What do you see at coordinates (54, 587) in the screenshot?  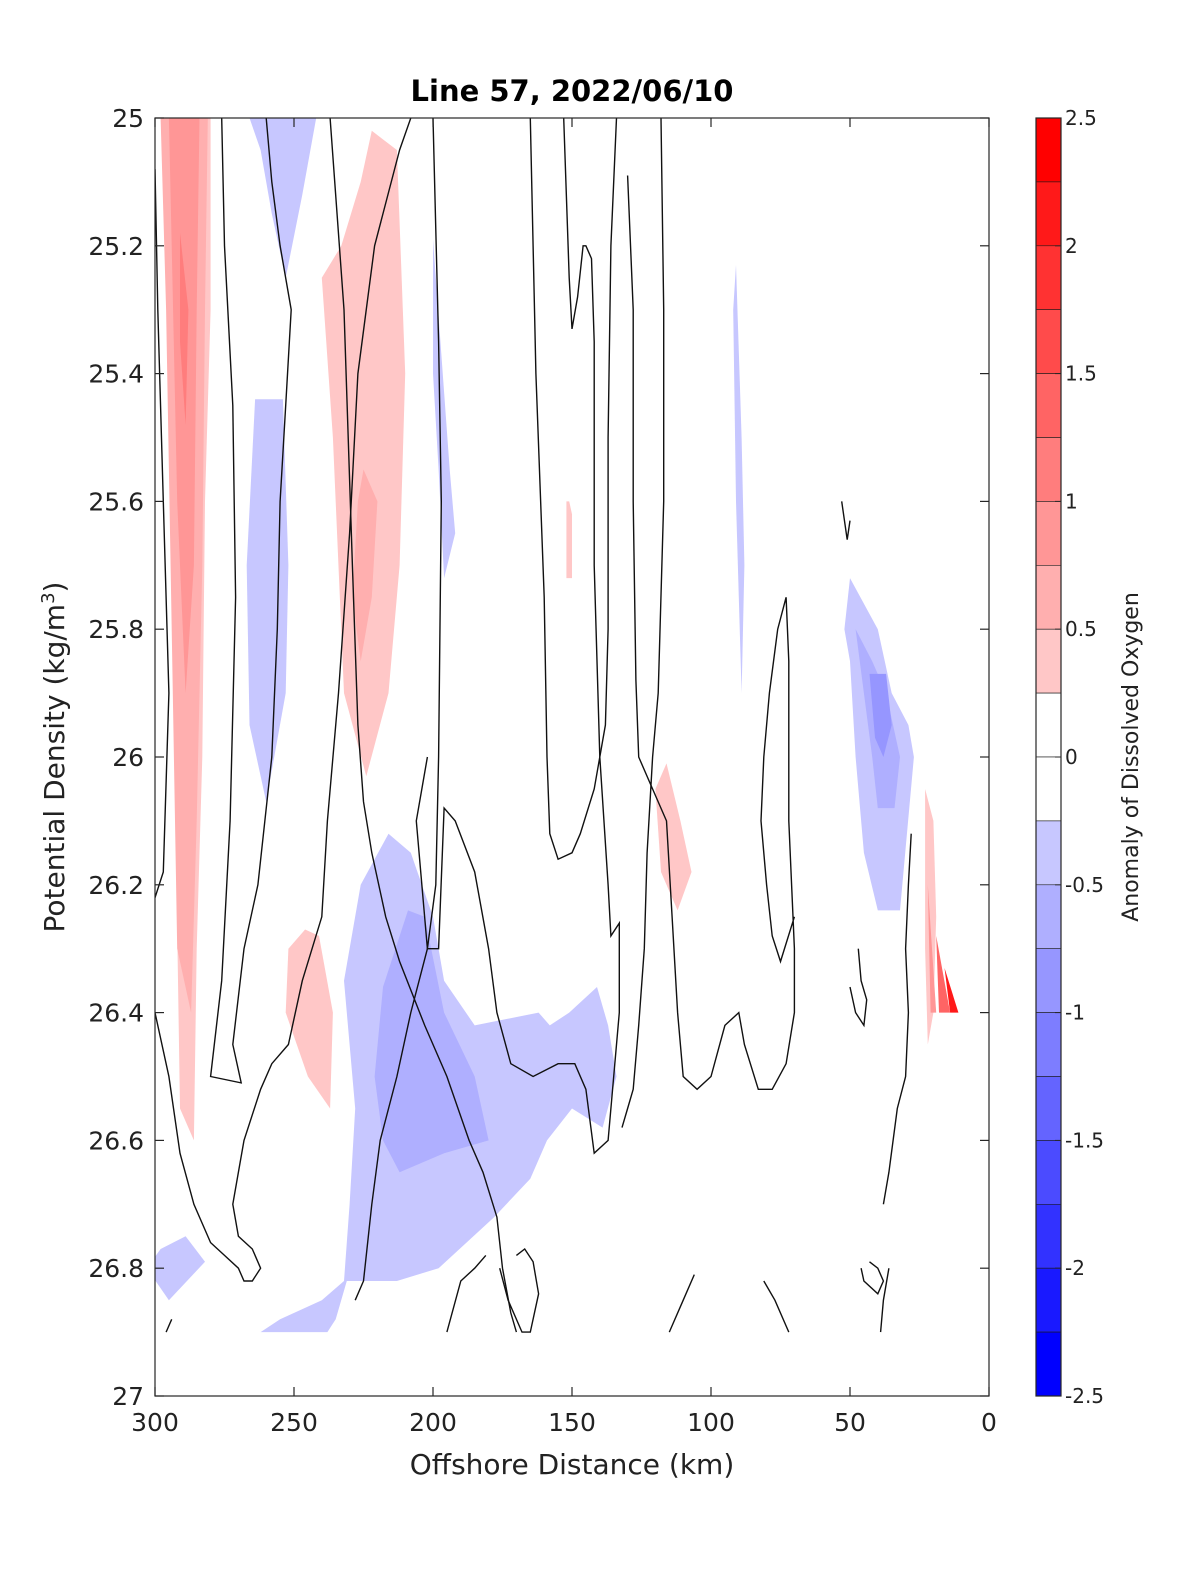 I see `y-axis-label-close: )` at bounding box center [54, 587].